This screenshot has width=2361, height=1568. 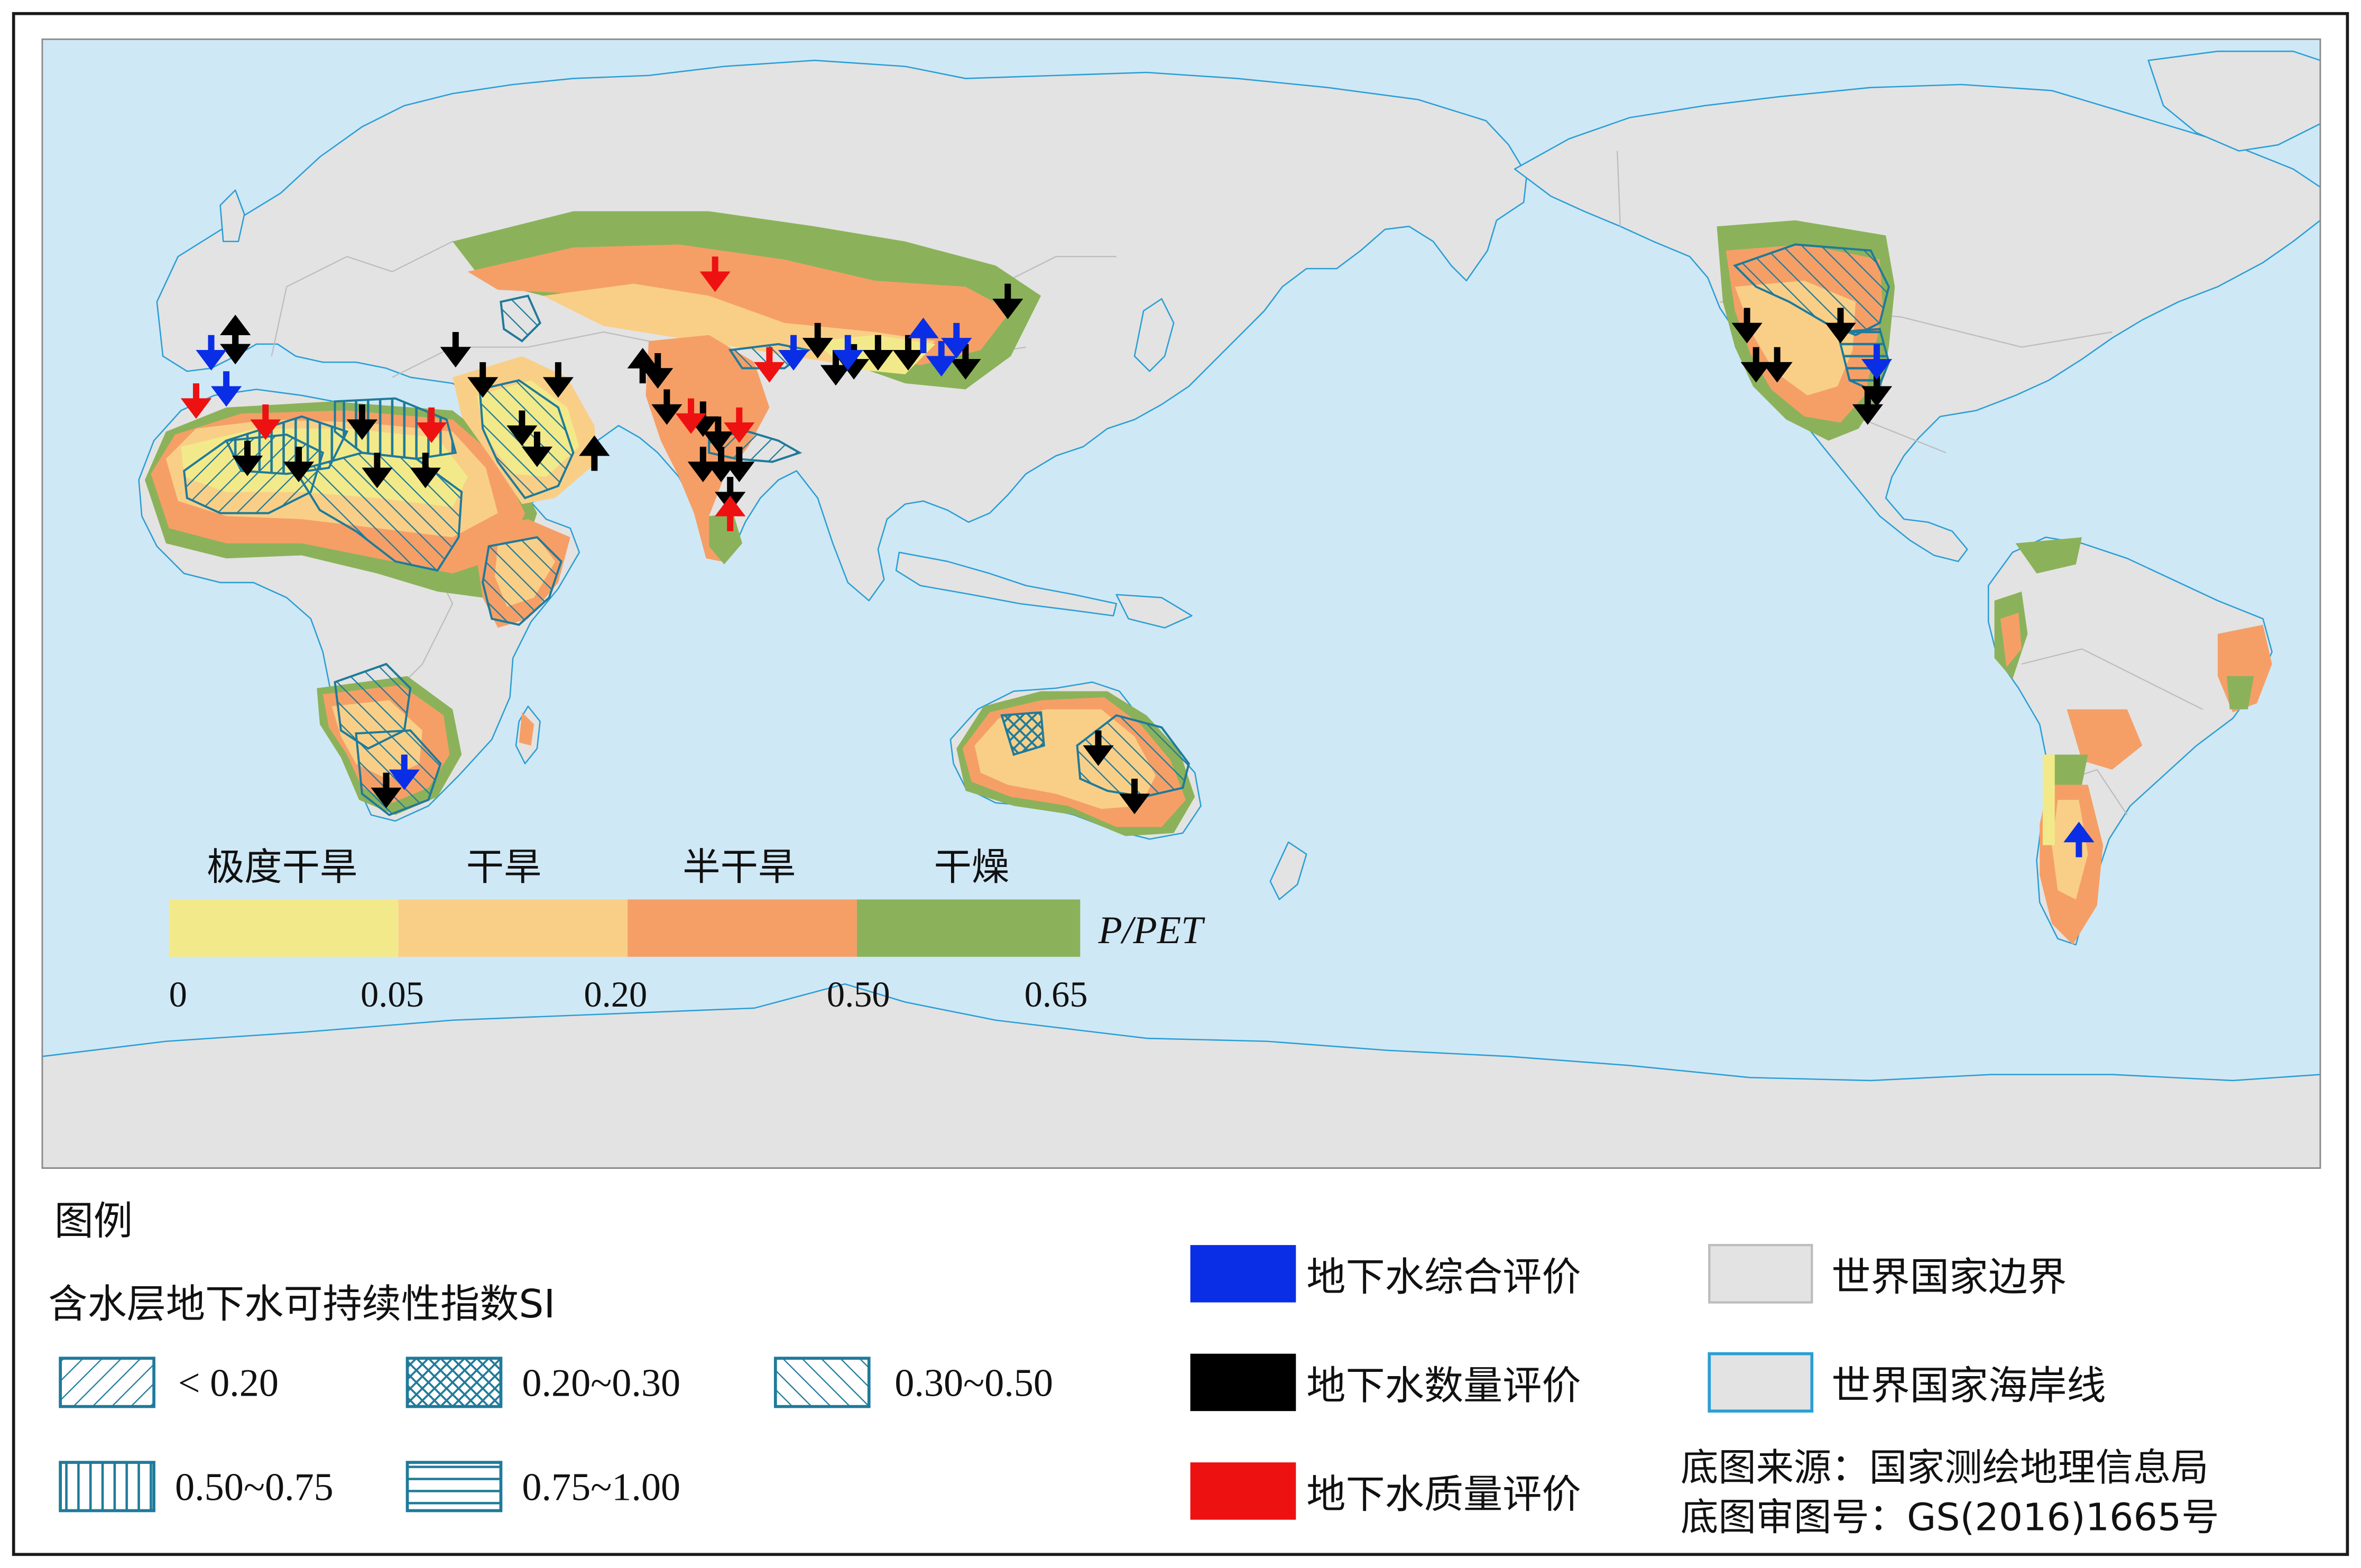 What do you see at coordinates (392, 994) in the screenshot?
I see `tick-label: 0.05` at bounding box center [392, 994].